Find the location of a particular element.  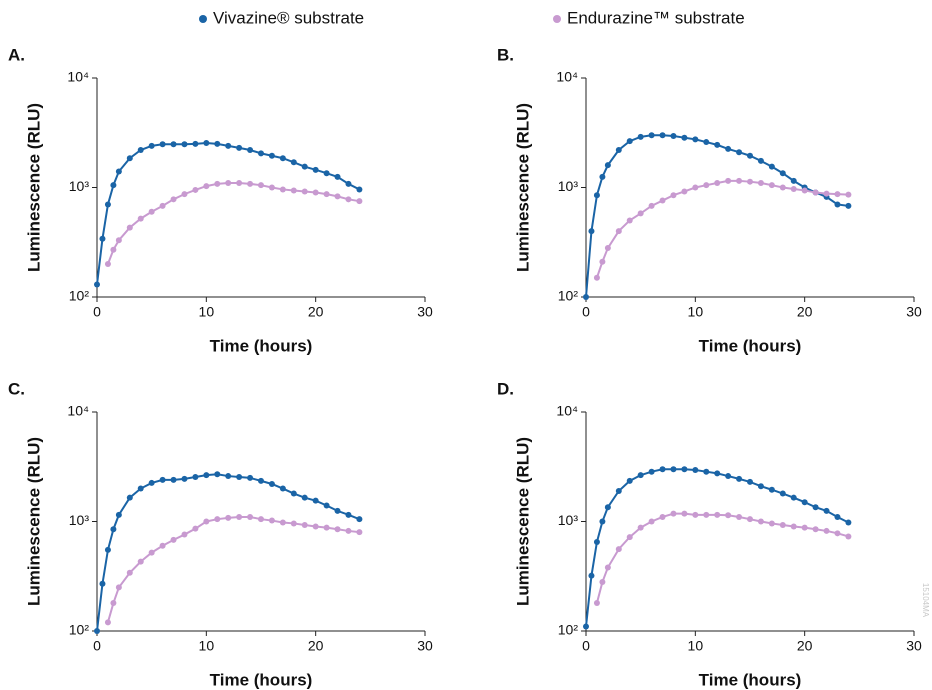

legend-marker is located at coordinates (203, 19).